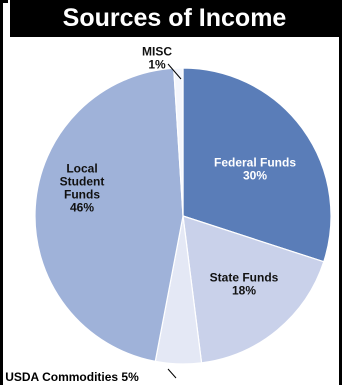 Image resolution: width=342 pixels, height=385 pixels. Describe the element at coordinates (82, 188) in the screenshot. I see `data-label-local-student-funds: Local Student Funds 46%` at that location.